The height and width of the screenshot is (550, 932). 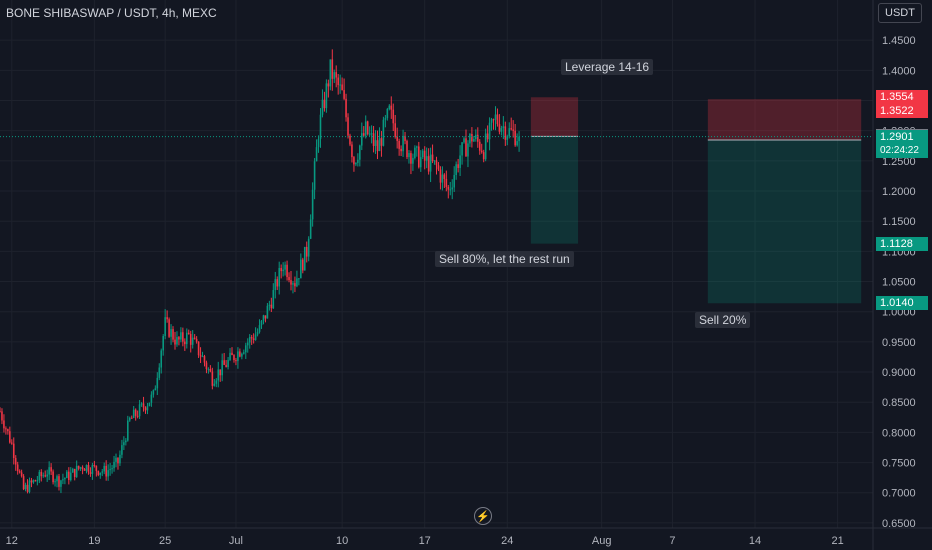 What do you see at coordinates (899, 162) in the screenshot?
I see `price-tick-label: 1.2500` at bounding box center [899, 162].